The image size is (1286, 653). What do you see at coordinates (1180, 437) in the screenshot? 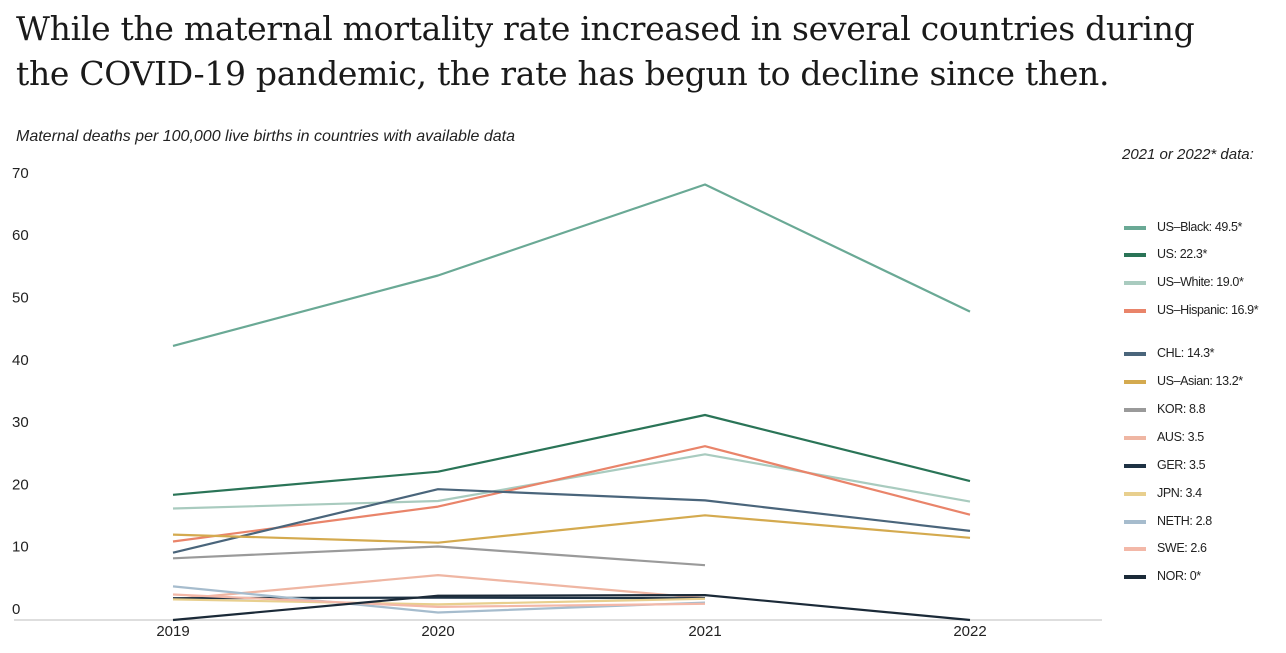
I see `legend-label: AUS: 3.5` at bounding box center [1180, 437].